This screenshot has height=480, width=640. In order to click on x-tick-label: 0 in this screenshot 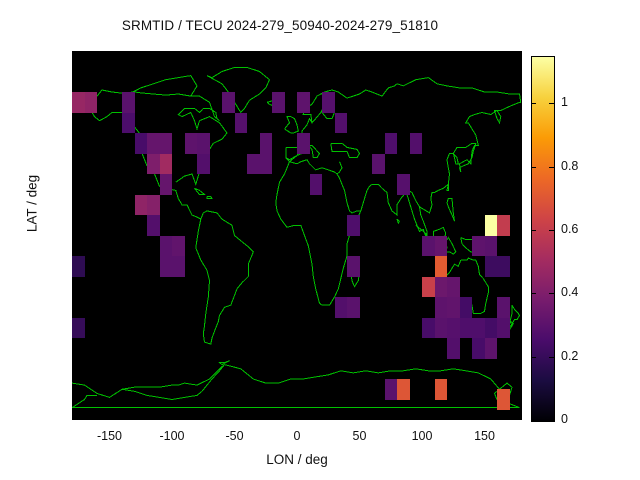, I will do `click(297, 436)`.